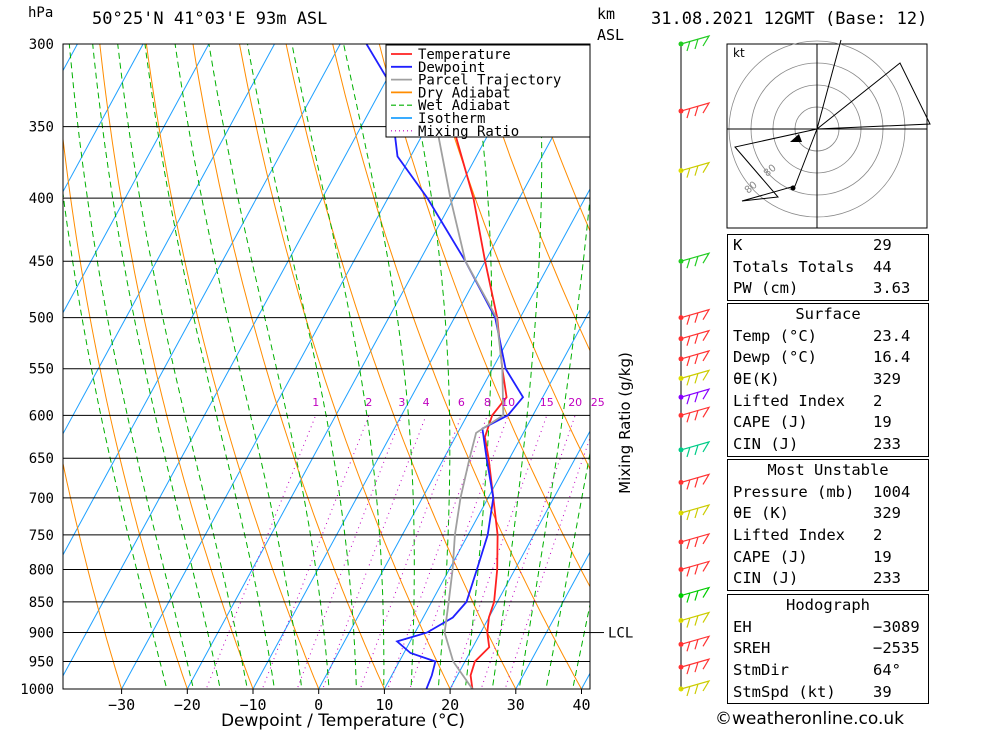  Describe the element at coordinates (766, 288) in the screenshot. I see `pw-label: PW (cm)` at that location.